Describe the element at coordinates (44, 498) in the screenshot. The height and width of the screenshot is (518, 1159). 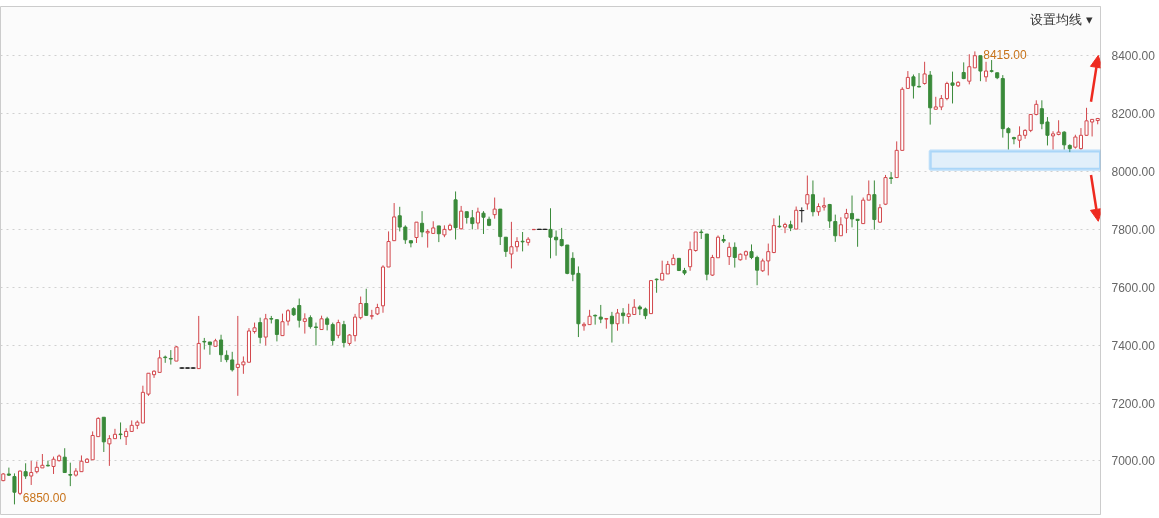
I see `annotation: 6850.00` at that location.